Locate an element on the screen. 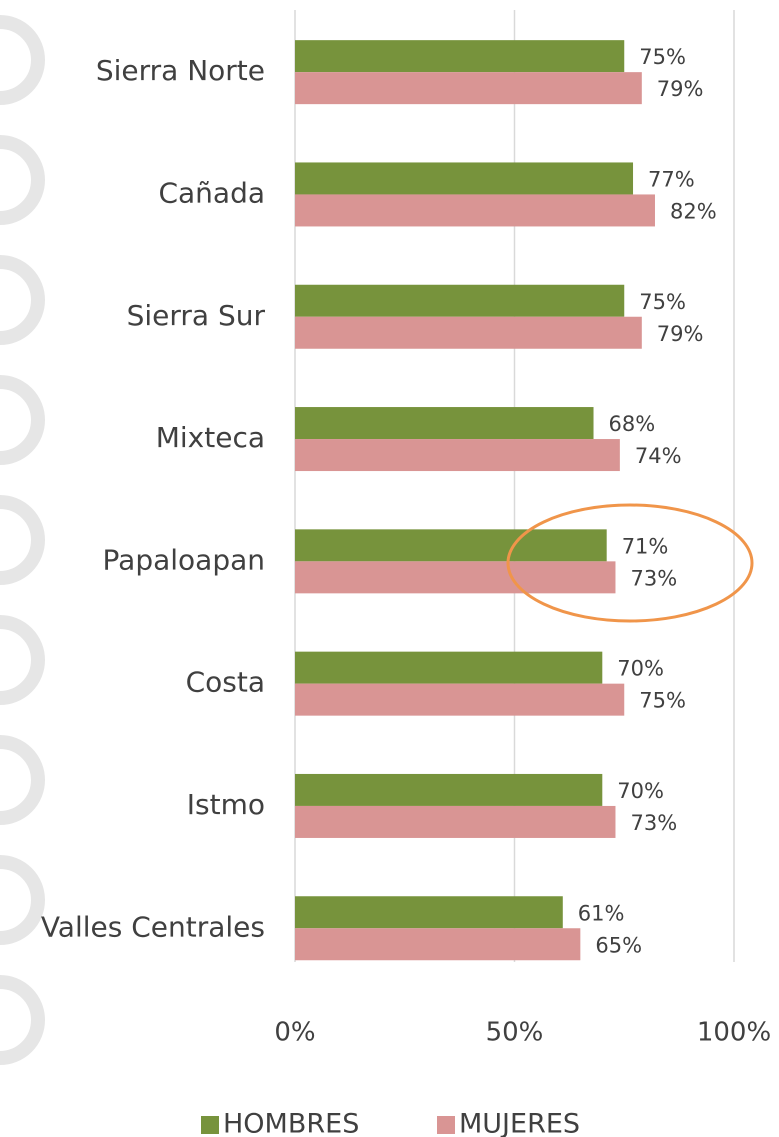  category-label: Costa is located at coordinates (225, 682).